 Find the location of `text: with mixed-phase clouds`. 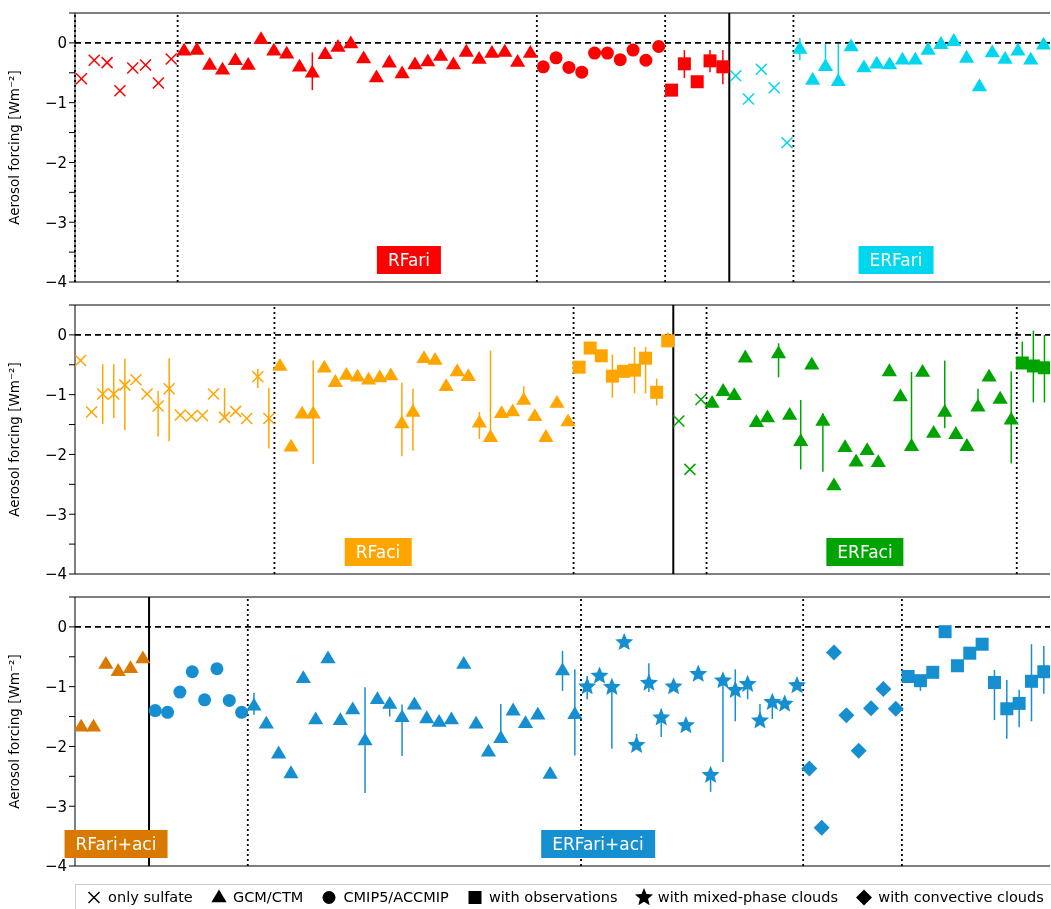

text: with mixed-phase clouds is located at coordinates (748, 897).